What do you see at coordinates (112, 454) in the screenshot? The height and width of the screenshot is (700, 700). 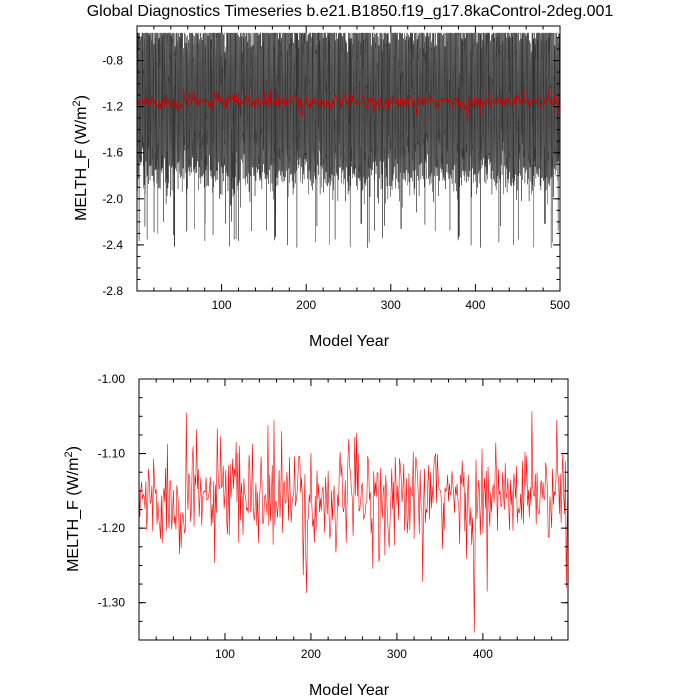 I see `bottom-y-tick-label: -1.10` at bounding box center [112, 454].